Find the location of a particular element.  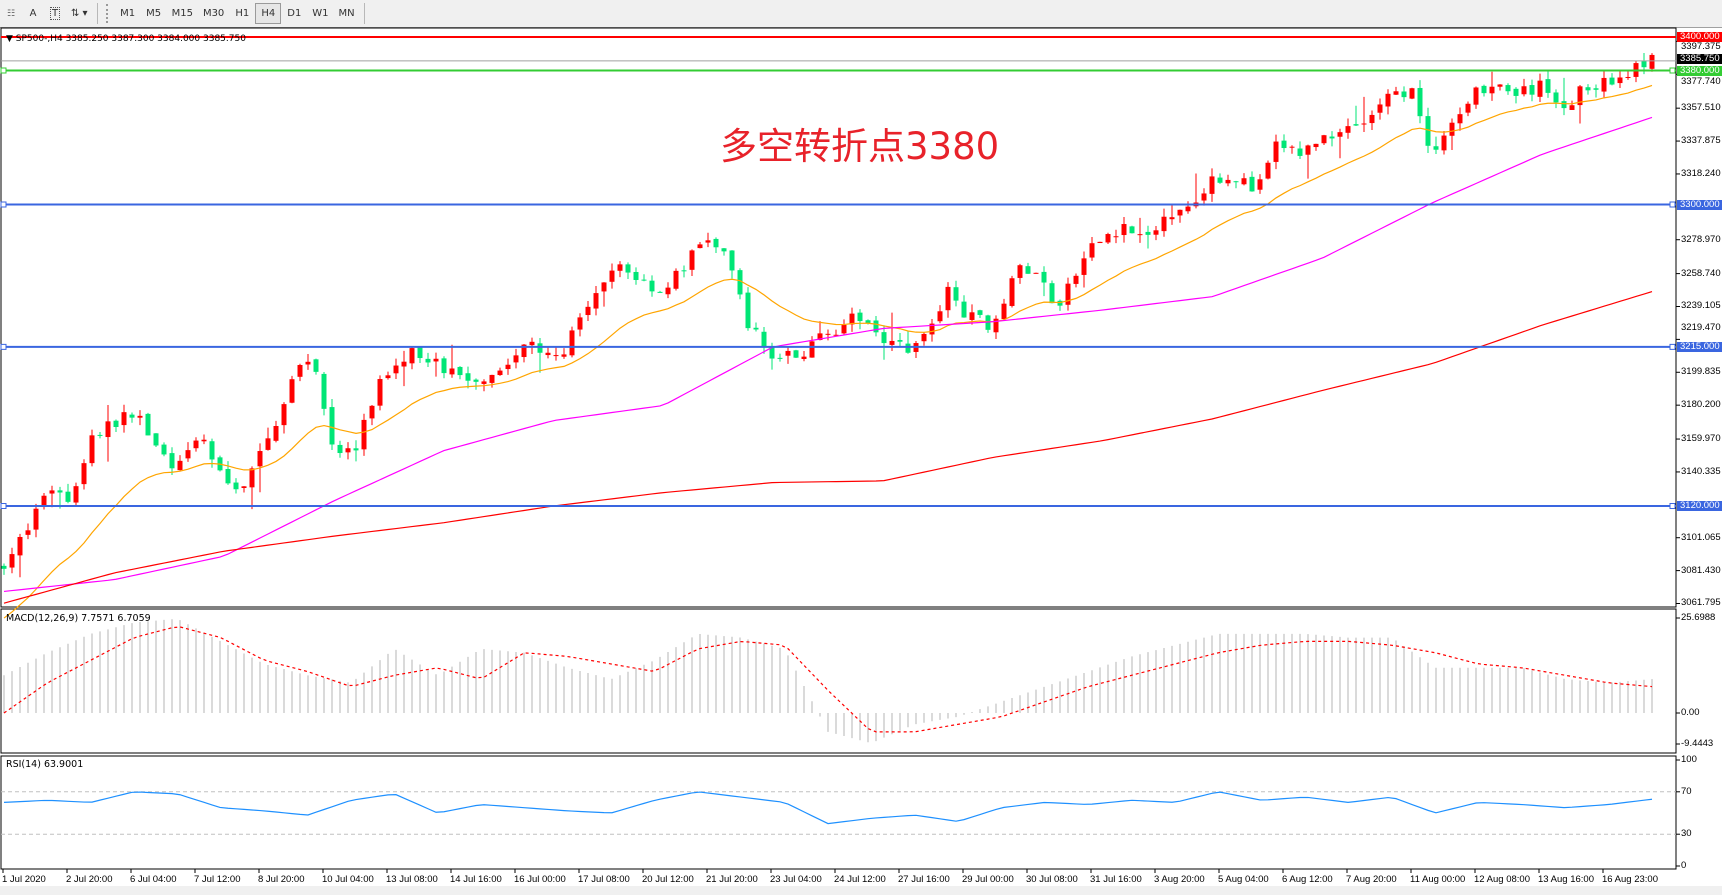

price-axis-label: 3397.375 is located at coordinates (1701, 46).